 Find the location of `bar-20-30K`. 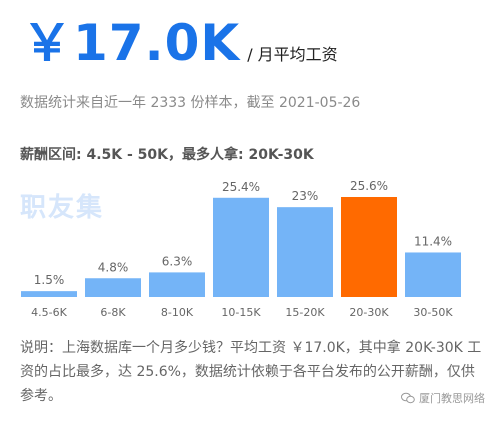

bar-20-30K is located at coordinates (369, 247).